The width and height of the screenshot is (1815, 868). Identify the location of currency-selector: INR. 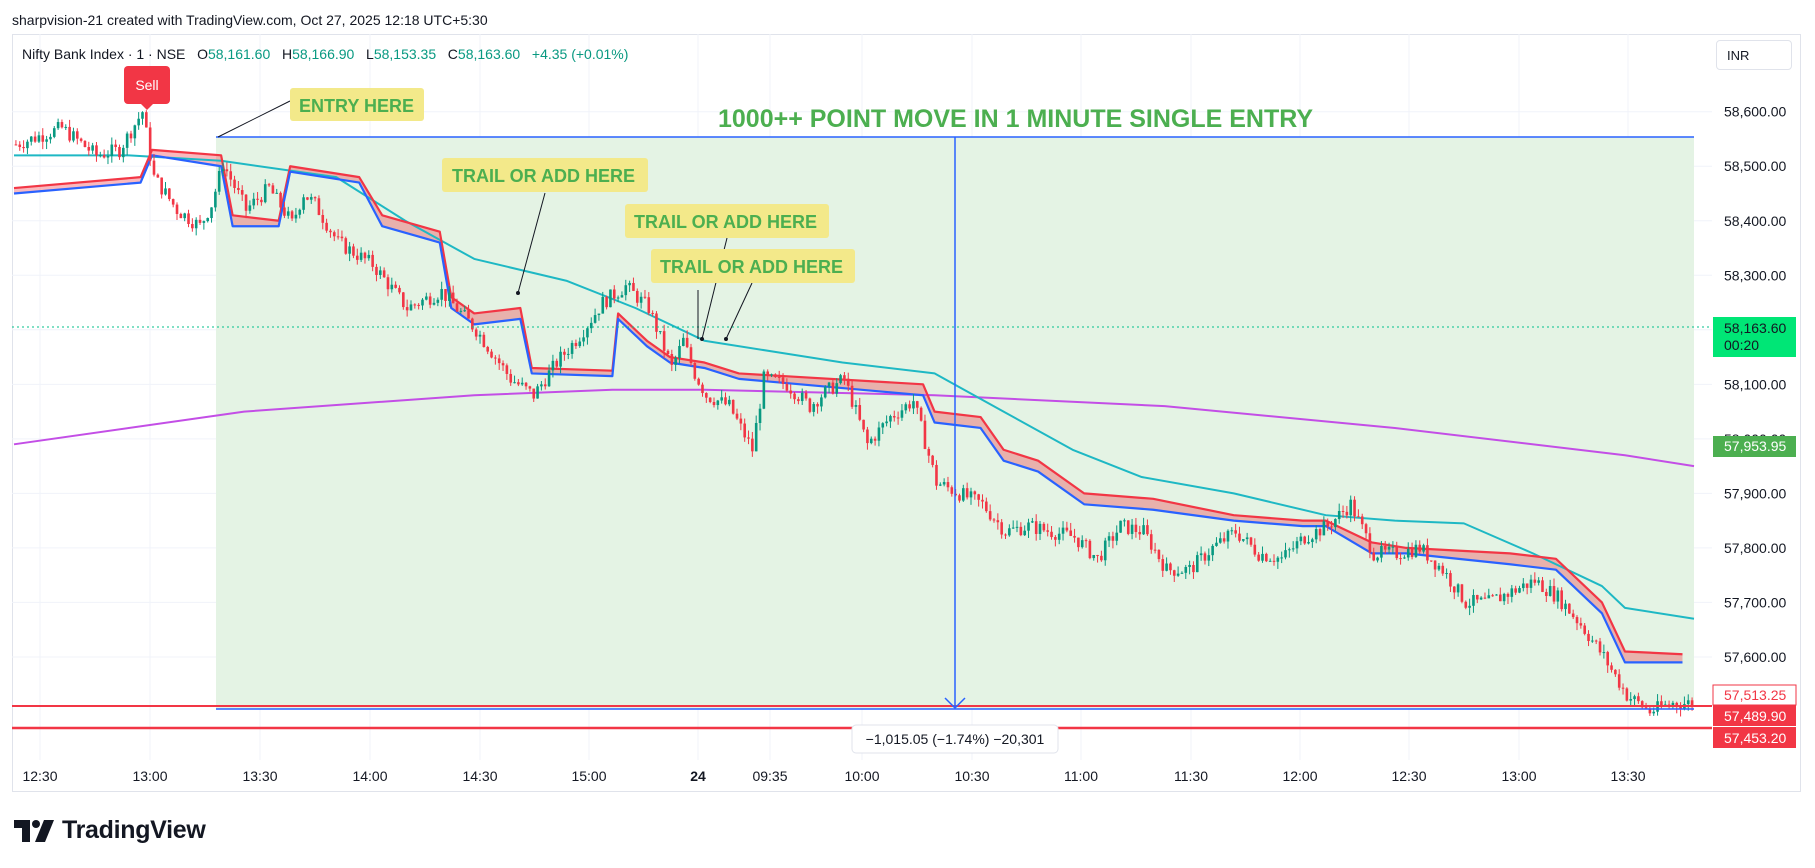
(1754, 55).